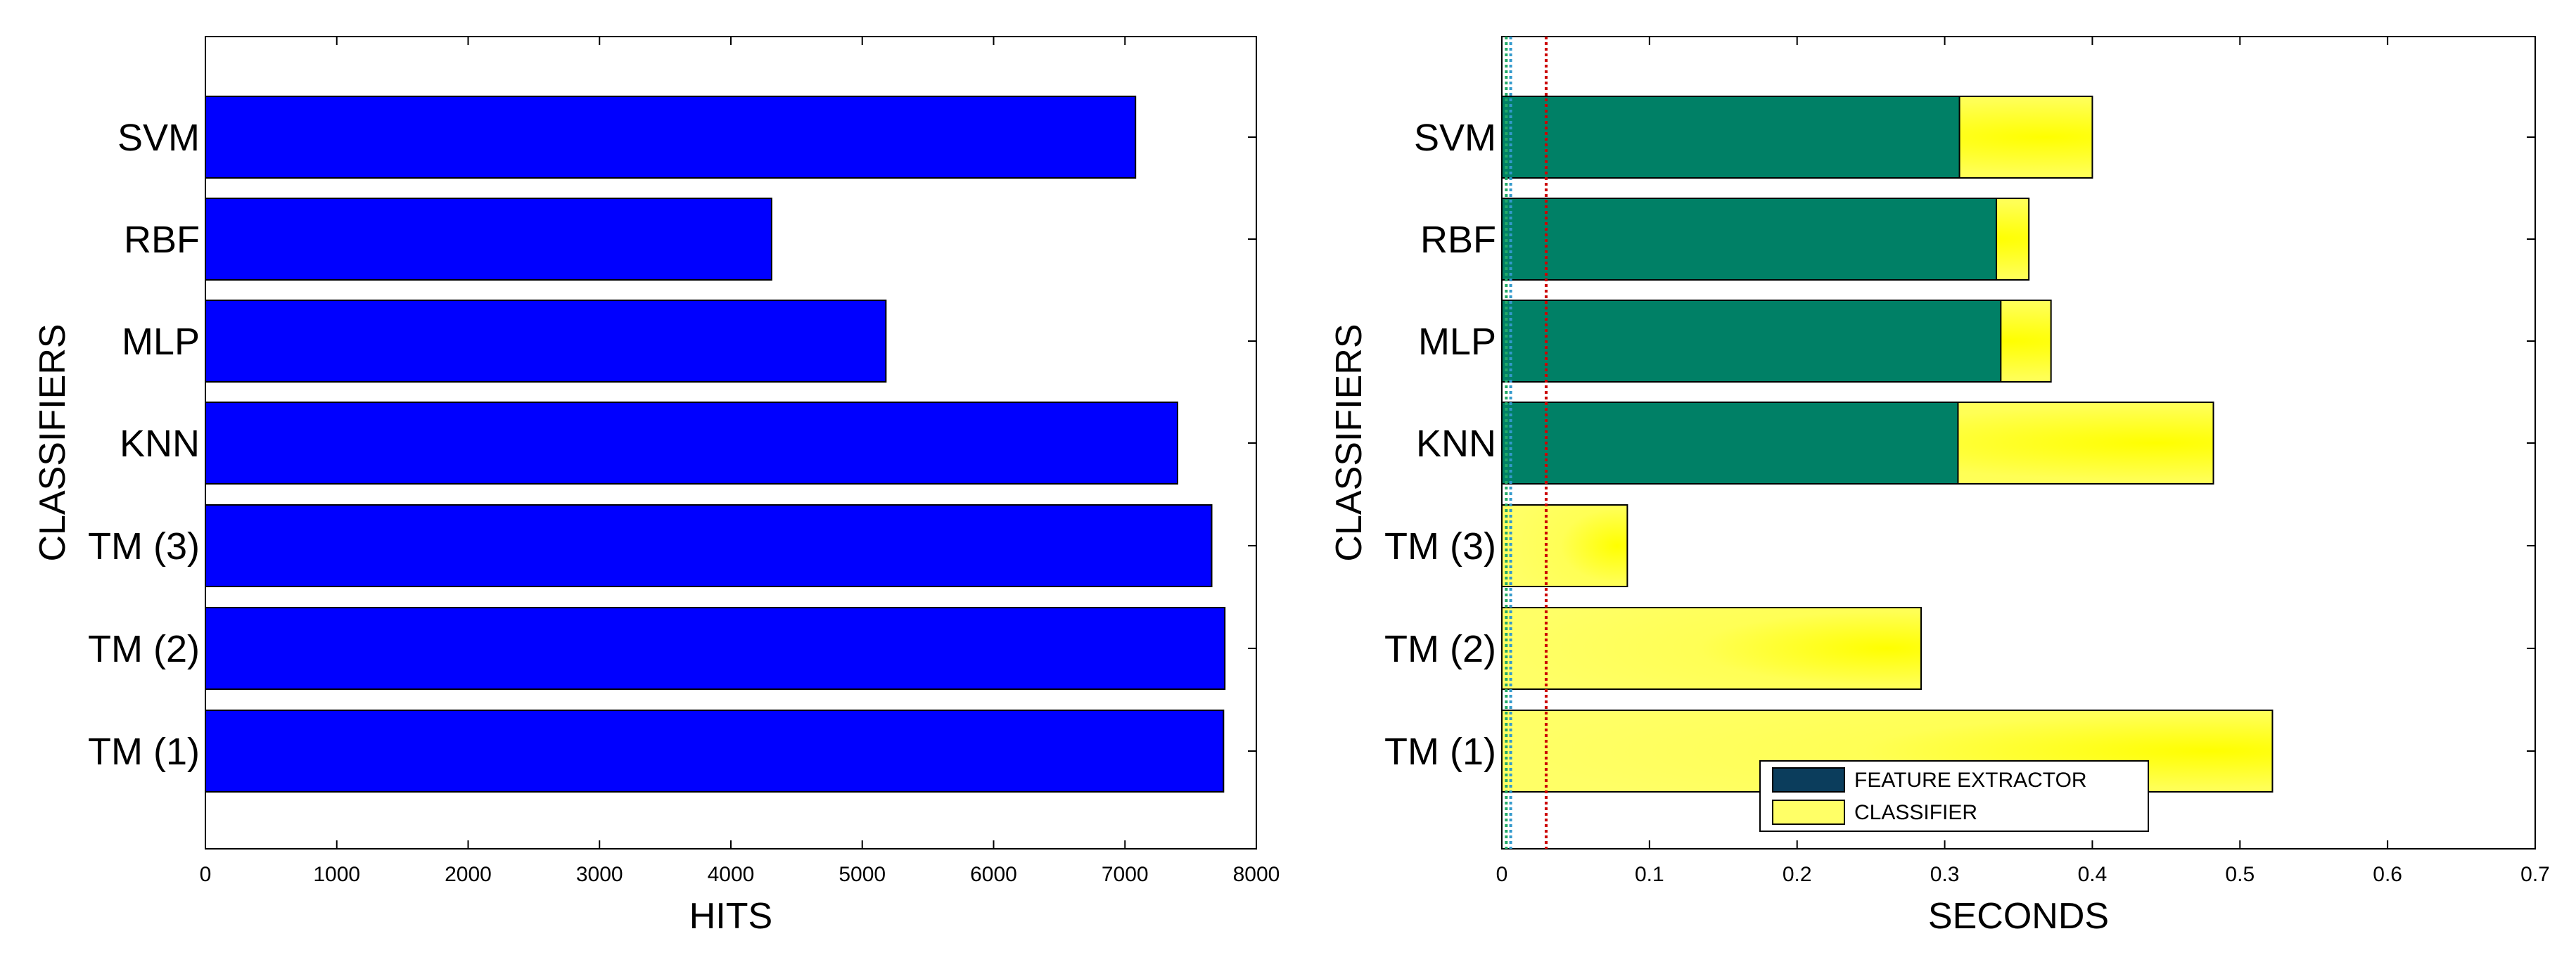 The image size is (2576, 955). What do you see at coordinates (730, 917) in the screenshot?
I see `hits-x-axis-label: HITS` at bounding box center [730, 917].